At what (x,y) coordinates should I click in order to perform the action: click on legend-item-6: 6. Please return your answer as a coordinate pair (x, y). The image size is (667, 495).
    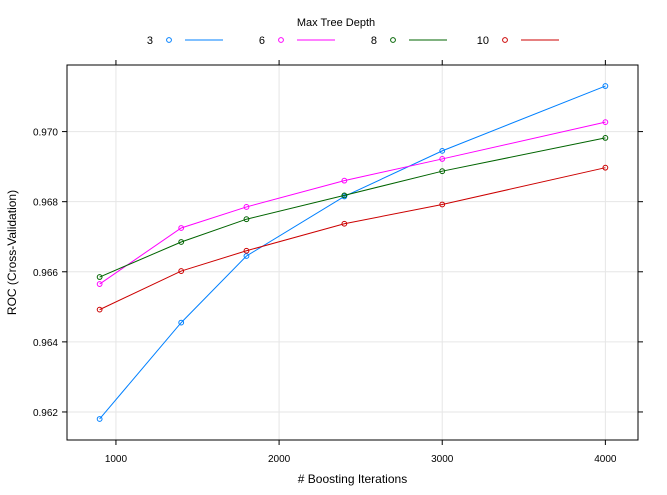
    Looking at the image, I should click on (297, 41).